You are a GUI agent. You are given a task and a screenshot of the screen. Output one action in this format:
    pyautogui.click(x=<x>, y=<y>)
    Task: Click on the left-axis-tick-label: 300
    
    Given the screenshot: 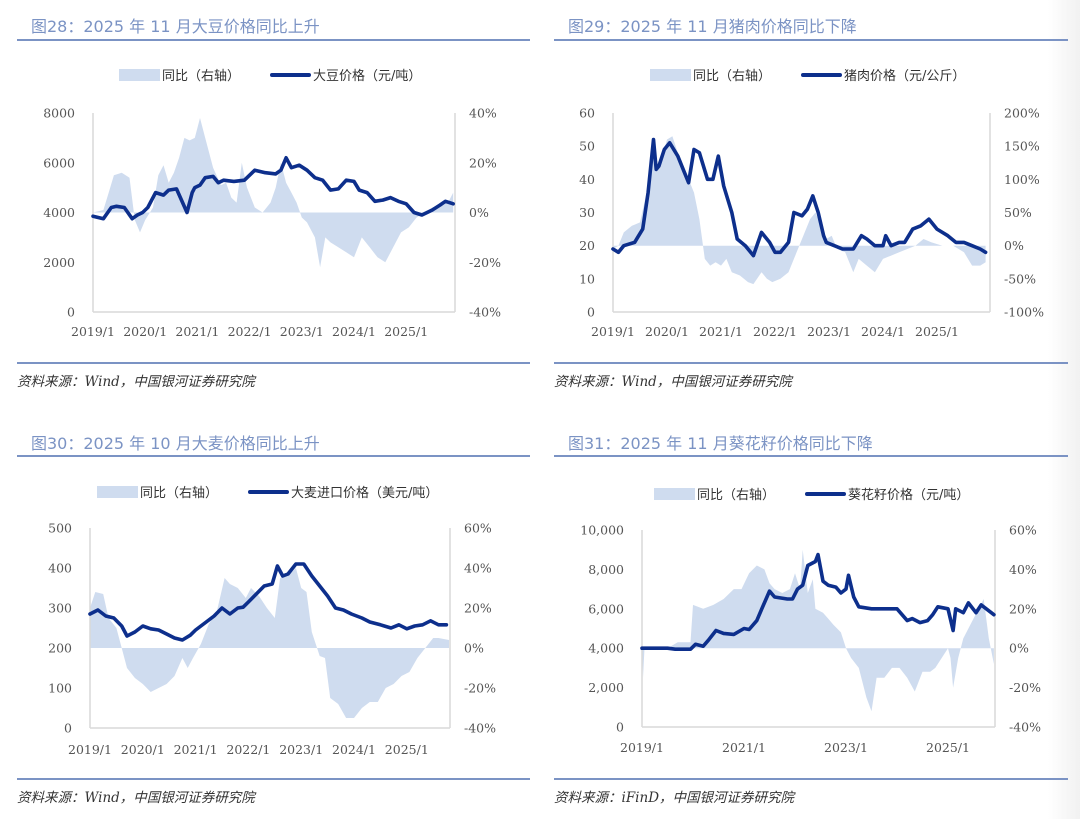 What is the action you would take?
    pyautogui.click(x=60, y=608)
    